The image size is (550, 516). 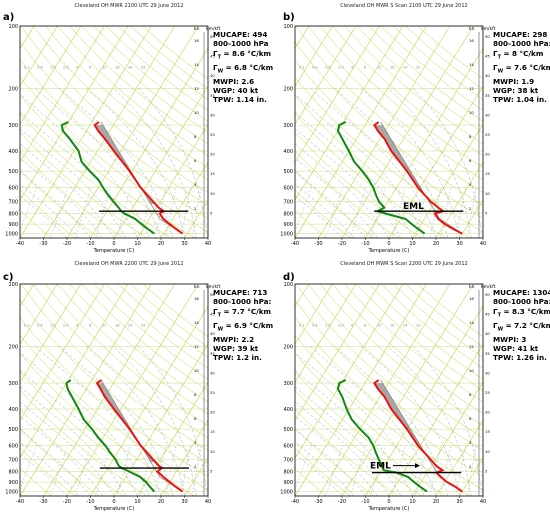 What do you see at coordinates (488, 287) in the screenshot?
I see `right-header-km: km/kft` at bounding box center [488, 287].